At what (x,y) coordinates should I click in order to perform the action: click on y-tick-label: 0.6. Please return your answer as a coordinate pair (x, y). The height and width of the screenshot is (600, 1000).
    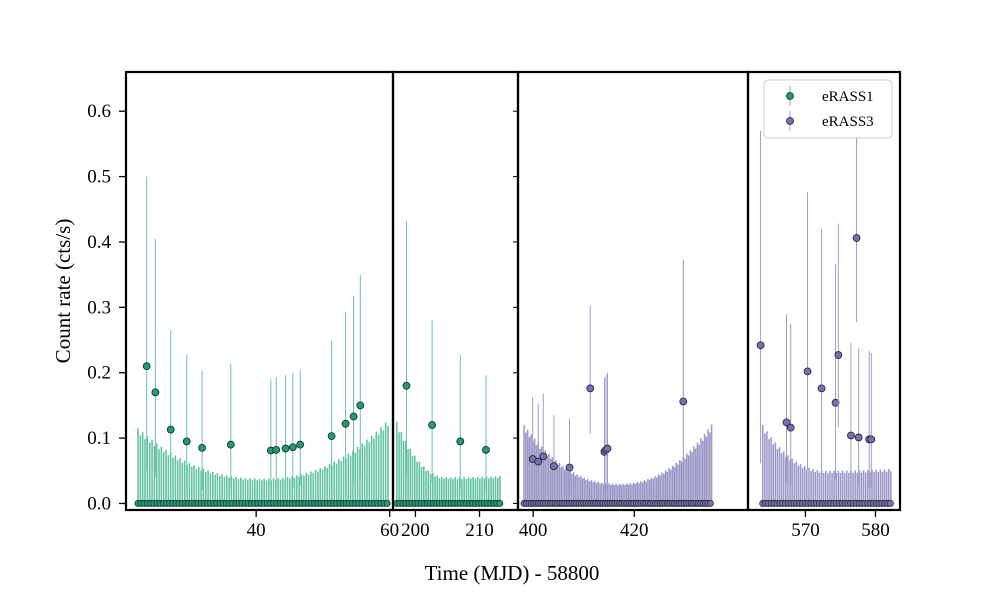
    Looking at the image, I should click on (99, 111).